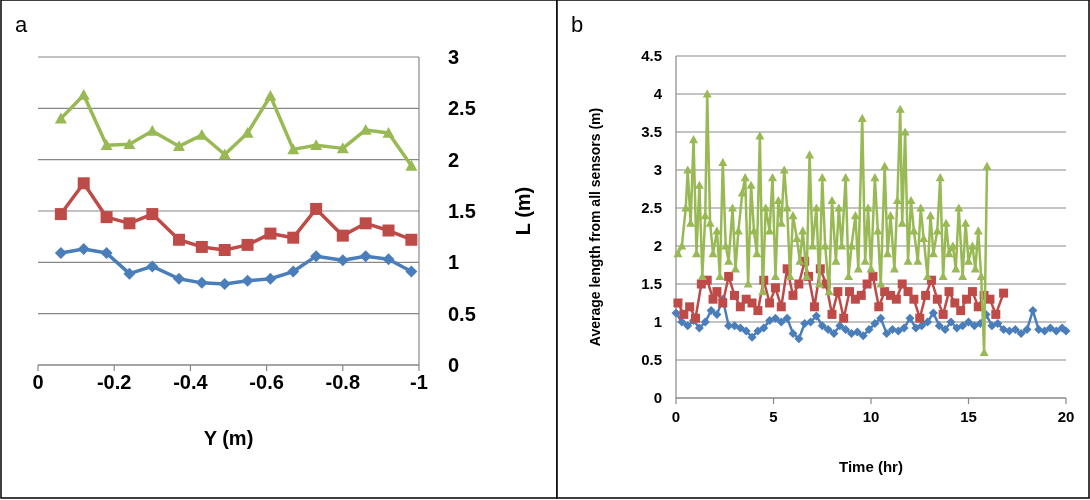 Image resolution: width=1090 pixels, height=500 pixels. I want to click on x-tick-label: -0.2, so click(114, 382).